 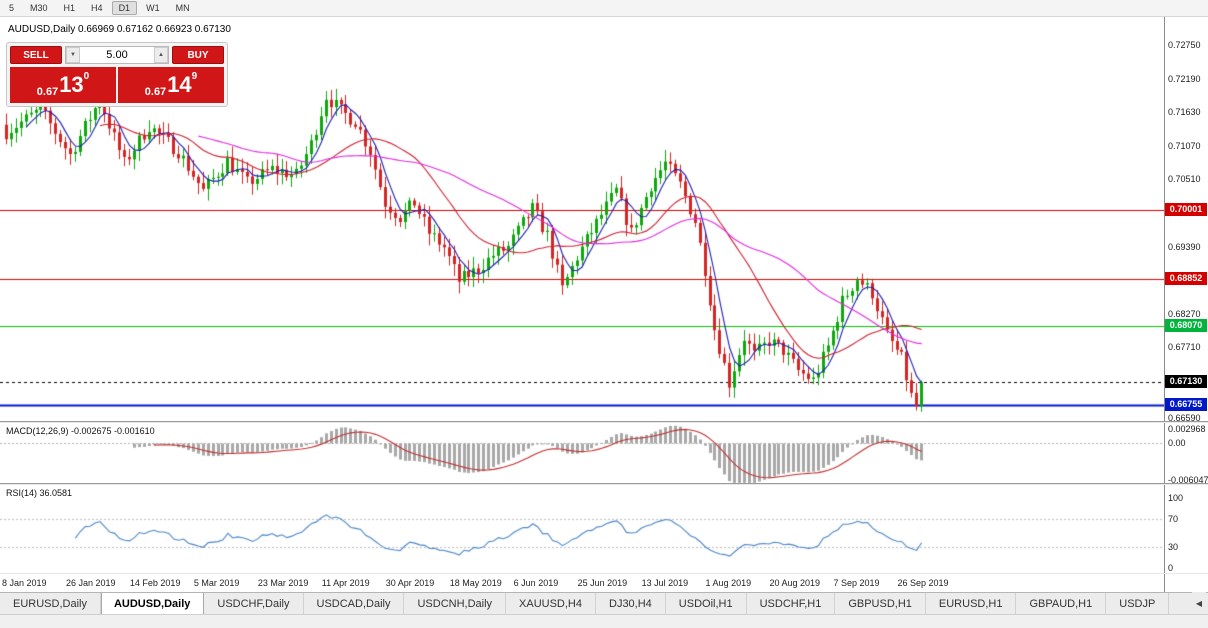 I want to click on chart-tab-gbpusd-h1: GBPUSD,H1, so click(x=880, y=603).